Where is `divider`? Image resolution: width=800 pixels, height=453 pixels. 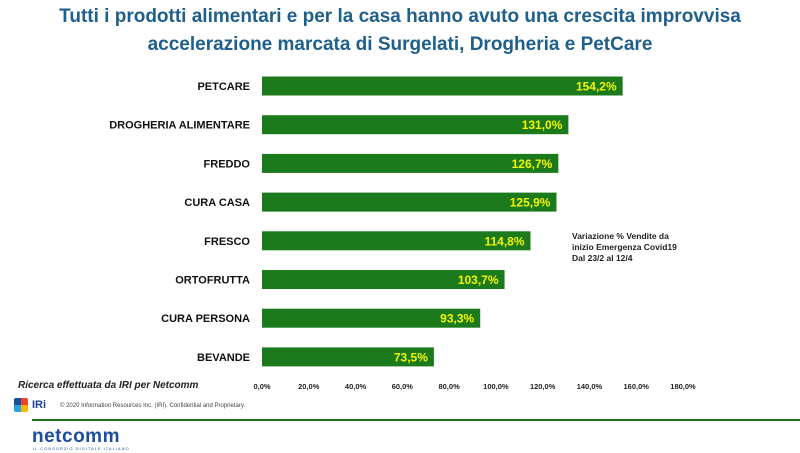
divider is located at coordinates (416, 420).